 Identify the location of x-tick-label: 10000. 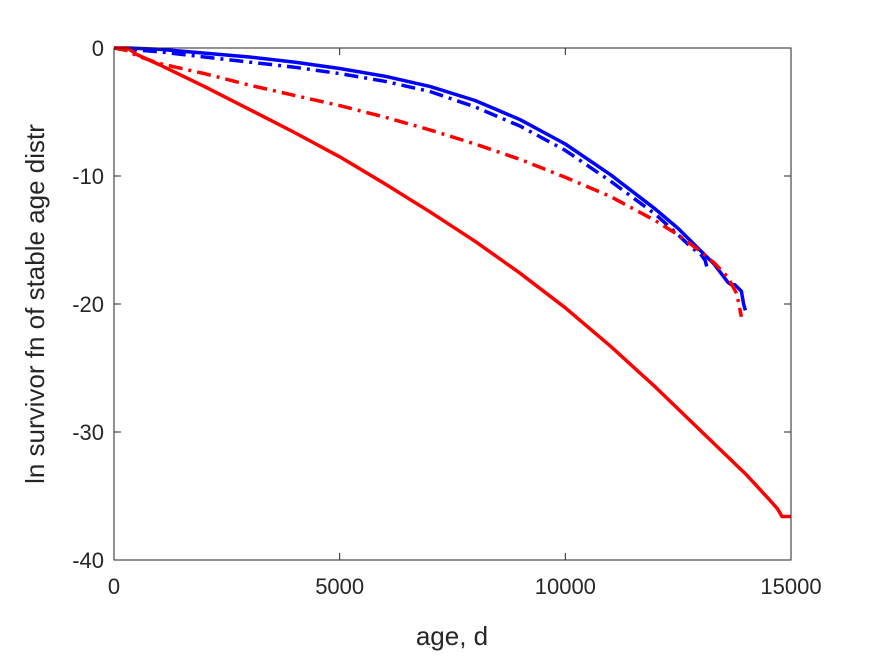
(565, 586).